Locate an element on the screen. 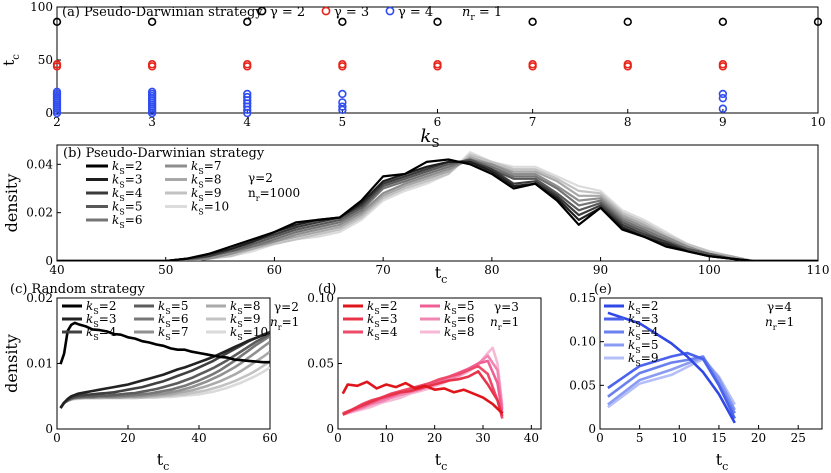  legend-label-c-7-sub: S is located at coordinates (167, 337).